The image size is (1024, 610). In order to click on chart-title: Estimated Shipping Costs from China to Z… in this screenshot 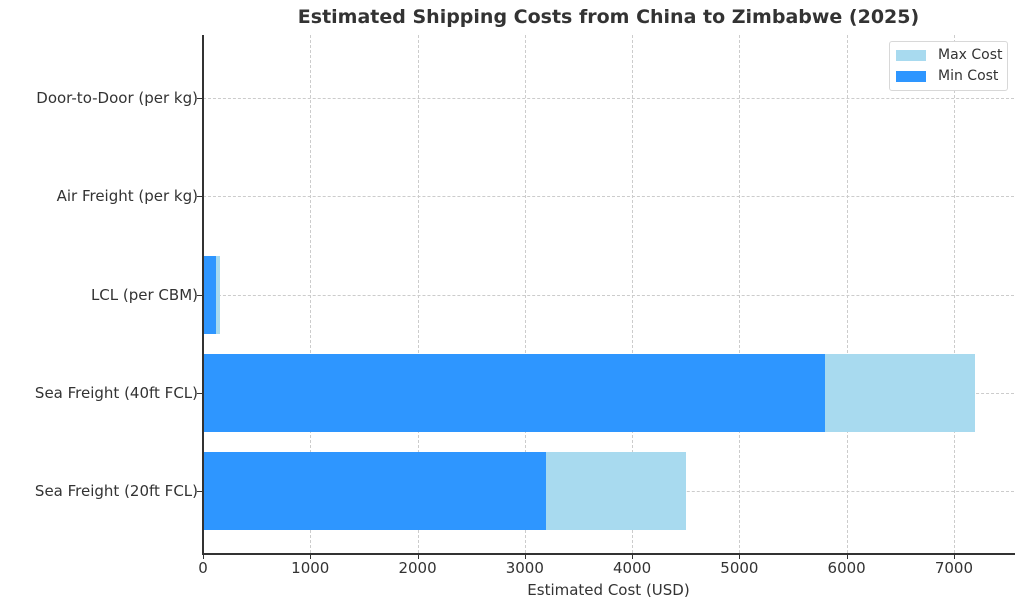, I will do `click(608, 17)`.